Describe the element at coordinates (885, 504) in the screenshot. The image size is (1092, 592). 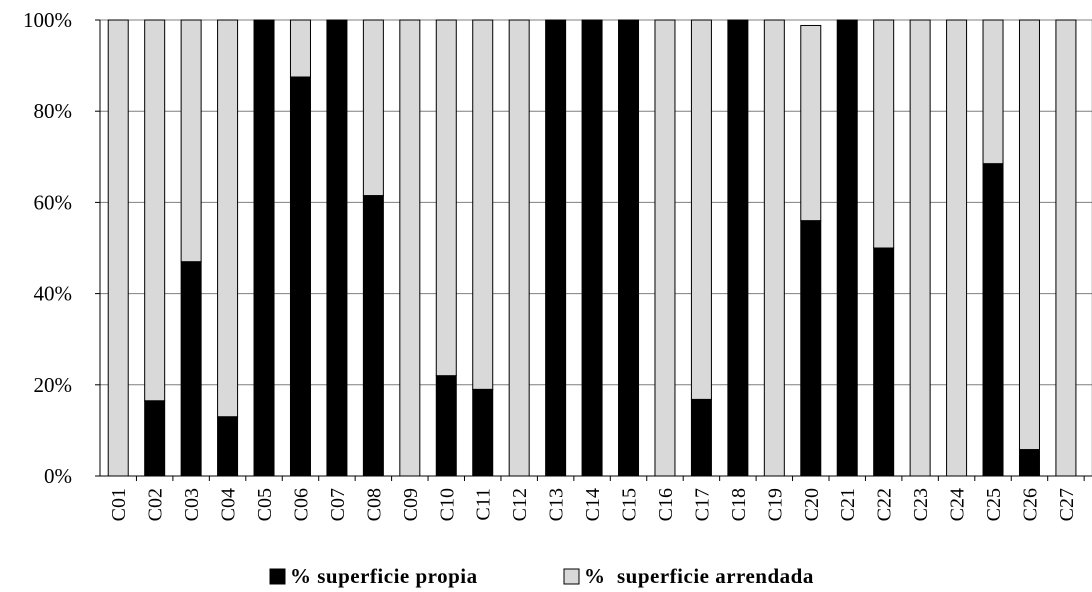
I see `x-category-label: C22` at that location.